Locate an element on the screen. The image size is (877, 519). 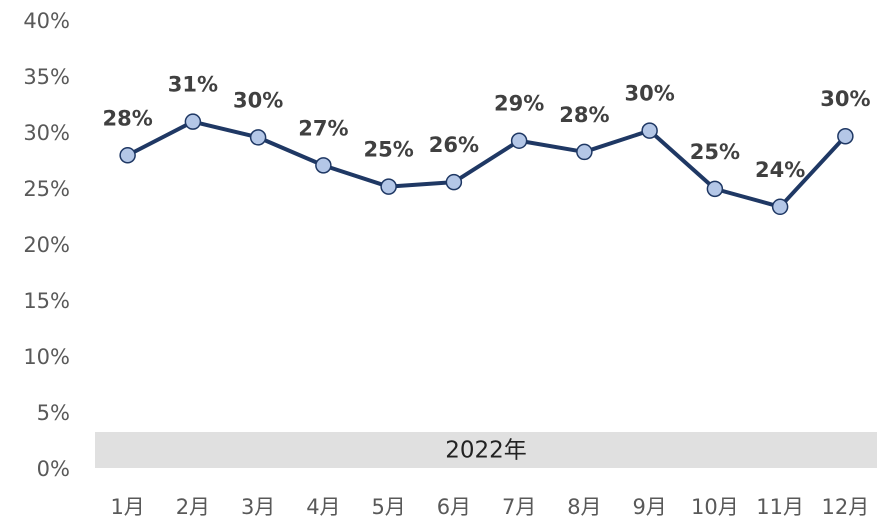
y-tick-label: 15% is located at coordinates (46, 301).